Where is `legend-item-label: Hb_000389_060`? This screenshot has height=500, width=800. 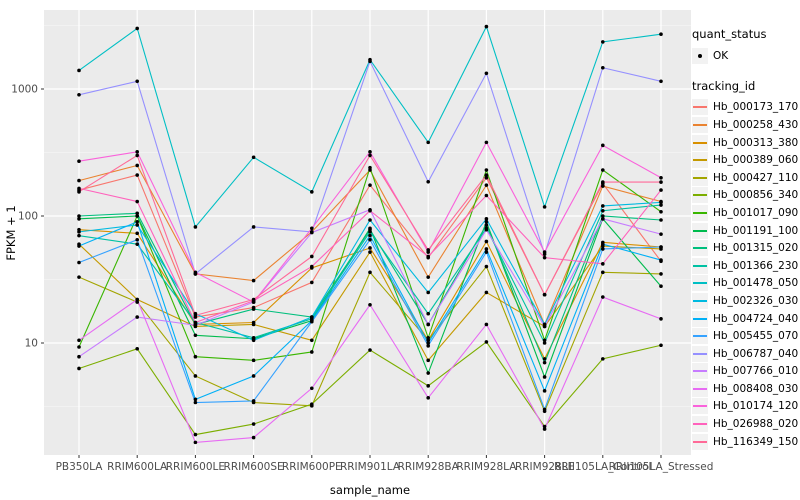
legend-item-label: Hb_000389_060 is located at coordinates (756, 160).